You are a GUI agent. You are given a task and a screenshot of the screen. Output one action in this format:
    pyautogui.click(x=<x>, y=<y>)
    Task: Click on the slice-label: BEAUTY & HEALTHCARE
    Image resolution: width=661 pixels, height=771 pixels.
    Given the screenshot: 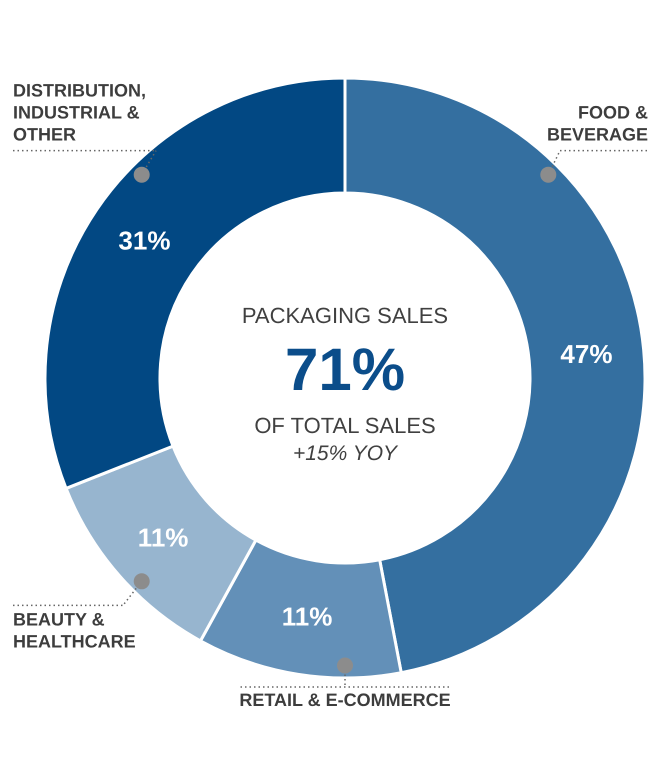 What is the action you would take?
    pyautogui.click(x=74, y=630)
    